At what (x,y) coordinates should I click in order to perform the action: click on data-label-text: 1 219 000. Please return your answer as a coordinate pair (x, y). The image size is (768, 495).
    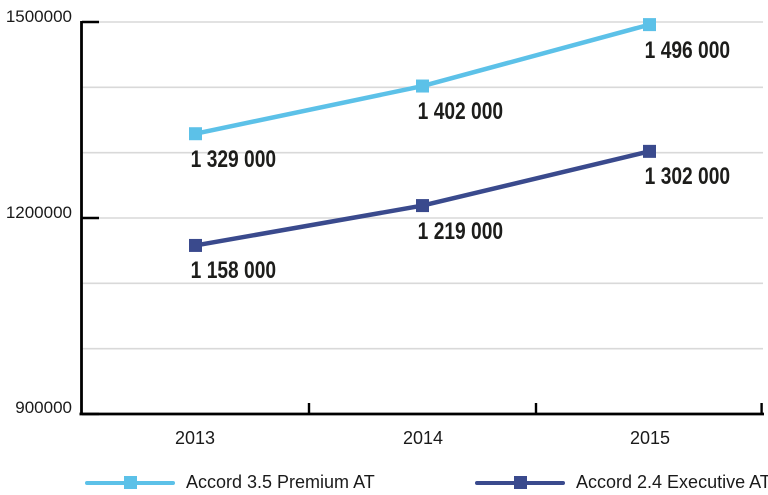
    Looking at the image, I should click on (460, 231).